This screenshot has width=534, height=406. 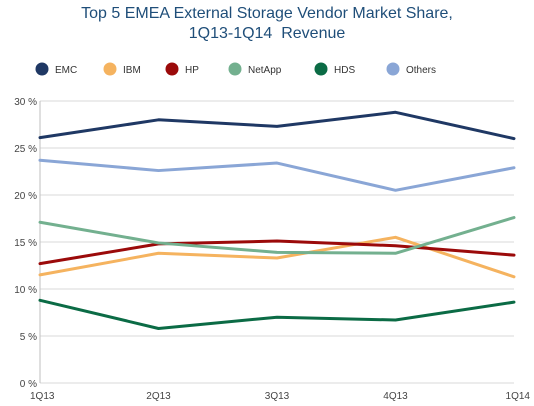 What do you see at coordinates (192, 70) in the screenshot?
I see `legend-label: HP` at bounding box center [192, 70].